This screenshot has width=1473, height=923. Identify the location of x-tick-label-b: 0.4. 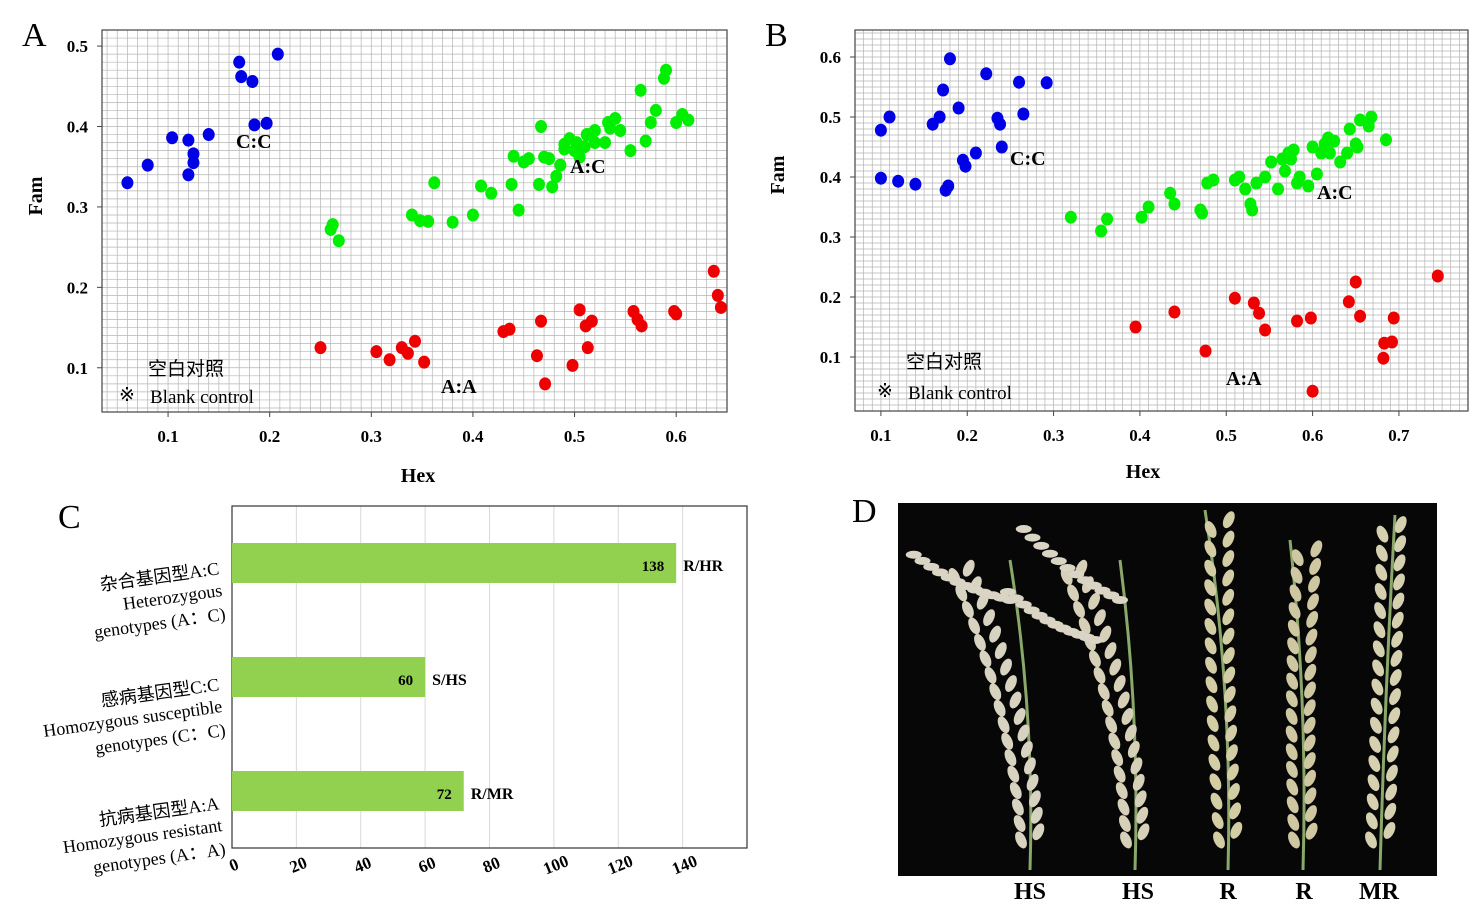
(1140, 435).